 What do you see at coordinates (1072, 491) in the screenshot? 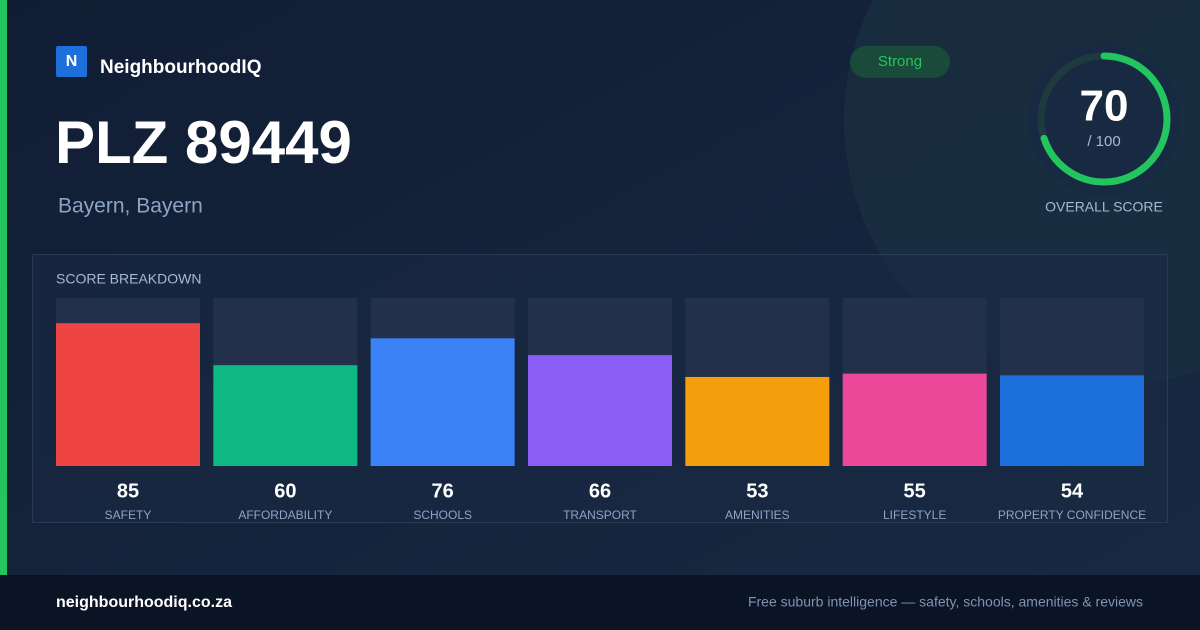
I see `bar-value: 54` at bounding box center [1072, 491].